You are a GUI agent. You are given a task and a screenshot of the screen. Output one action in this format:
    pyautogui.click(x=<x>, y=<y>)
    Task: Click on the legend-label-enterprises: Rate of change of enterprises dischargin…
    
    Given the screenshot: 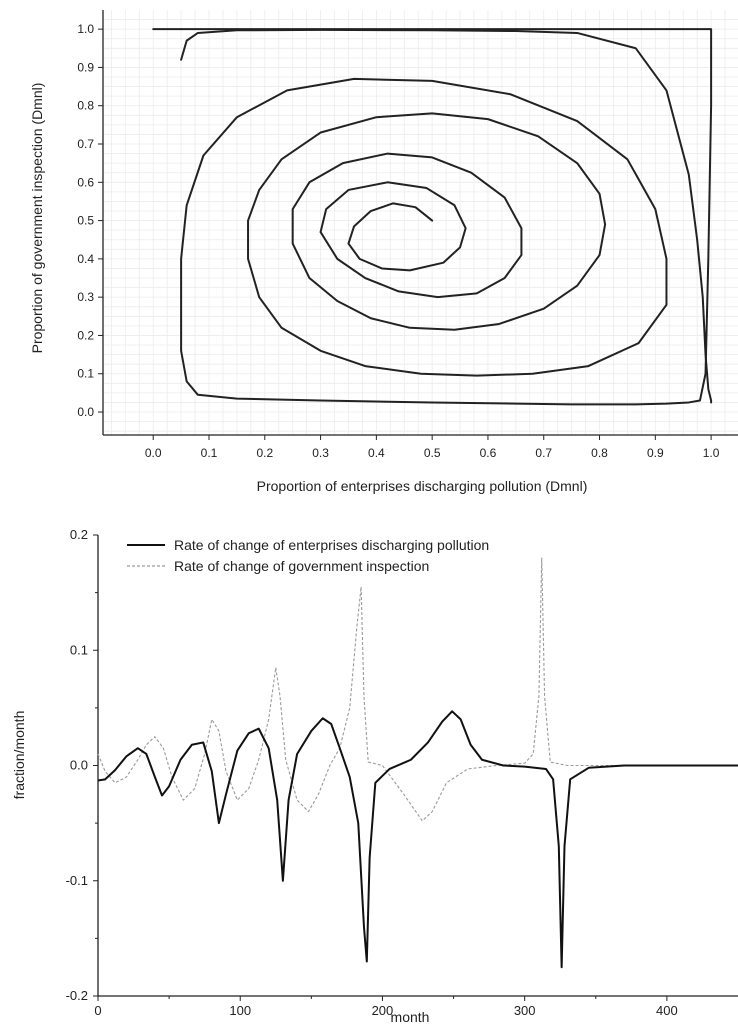 What is the action you would take?
    pyautogui.click(x=331, y=545)
    